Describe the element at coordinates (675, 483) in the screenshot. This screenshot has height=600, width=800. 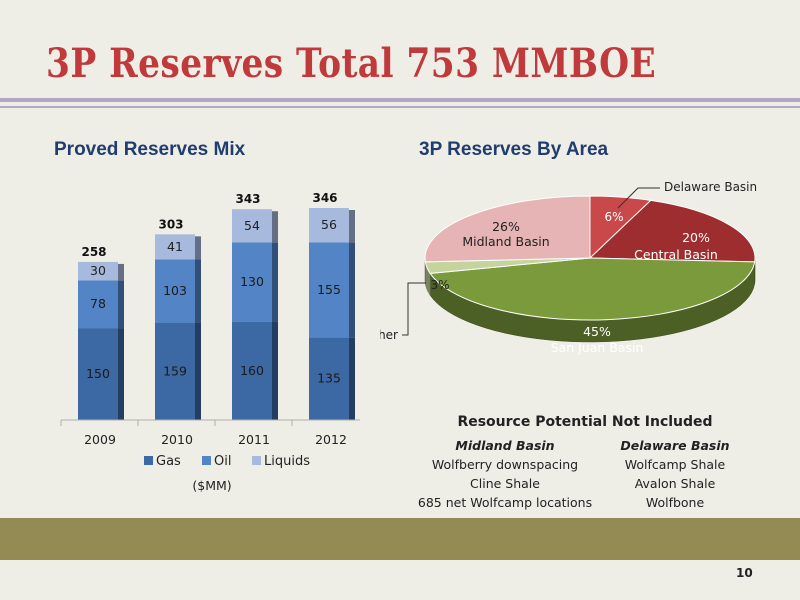
I see `delaware-item: Avalon Shale` at that location.